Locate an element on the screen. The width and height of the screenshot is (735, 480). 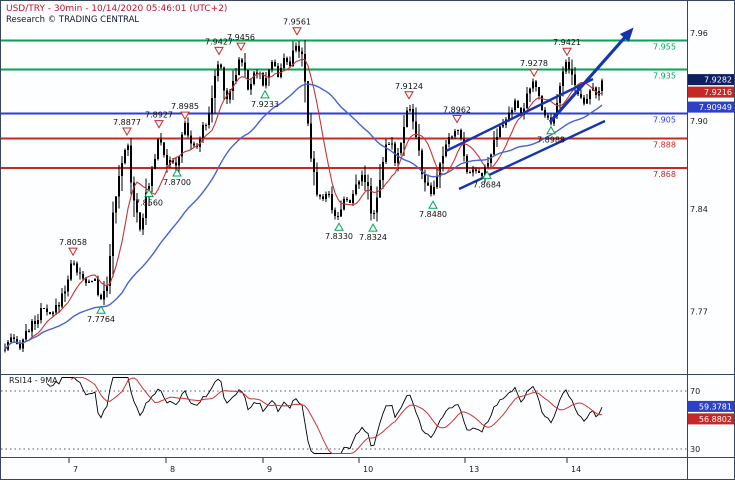
pivot-high-label: 7.8877 is located at coordinates (127, 122).